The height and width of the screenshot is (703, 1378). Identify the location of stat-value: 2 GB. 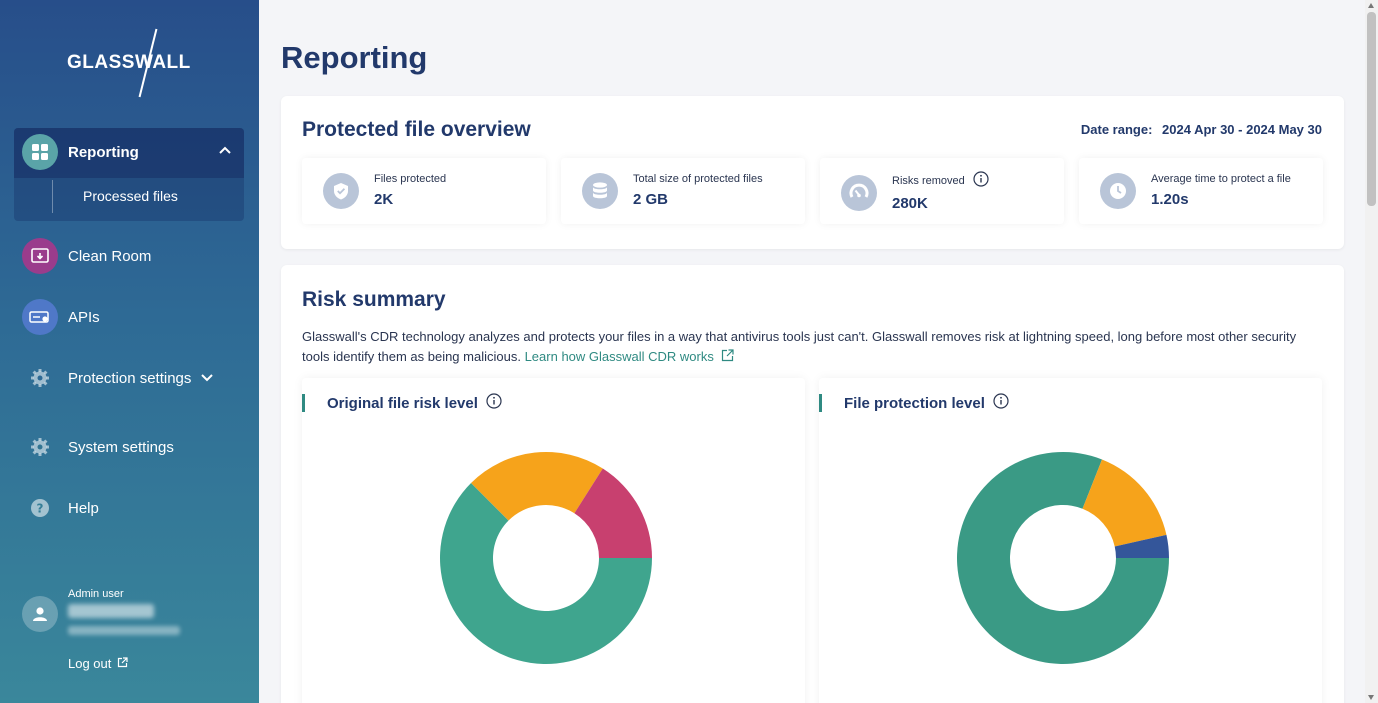
(651, 199).